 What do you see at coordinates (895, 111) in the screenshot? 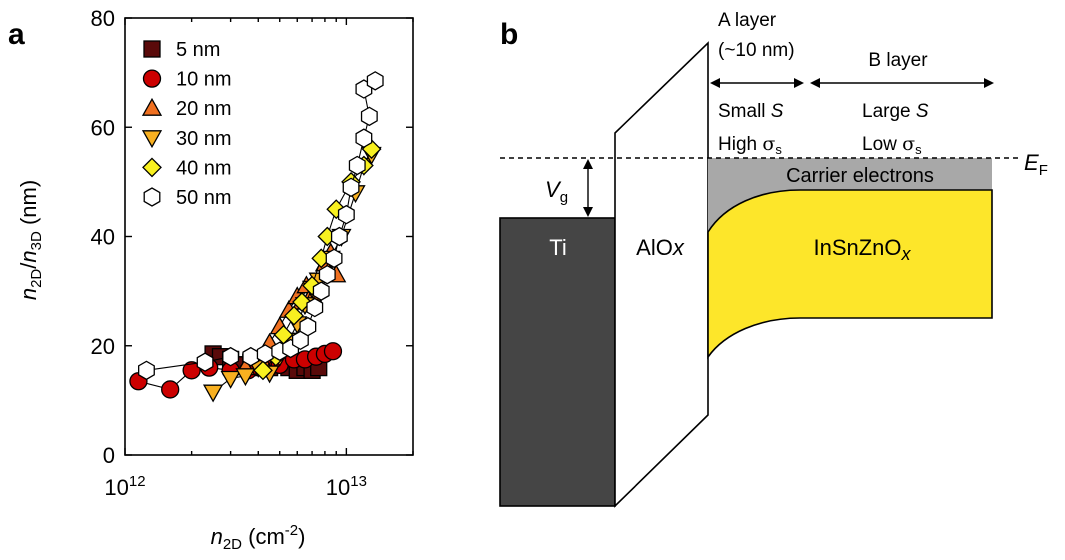
I see `large-s-label: Large S` at bounding box center [895, 111].